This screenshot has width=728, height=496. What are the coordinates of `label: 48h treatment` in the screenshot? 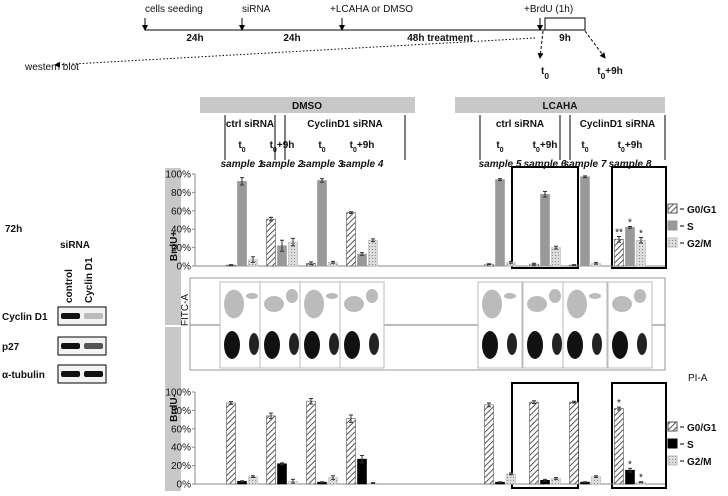 It's located at (440, 38).